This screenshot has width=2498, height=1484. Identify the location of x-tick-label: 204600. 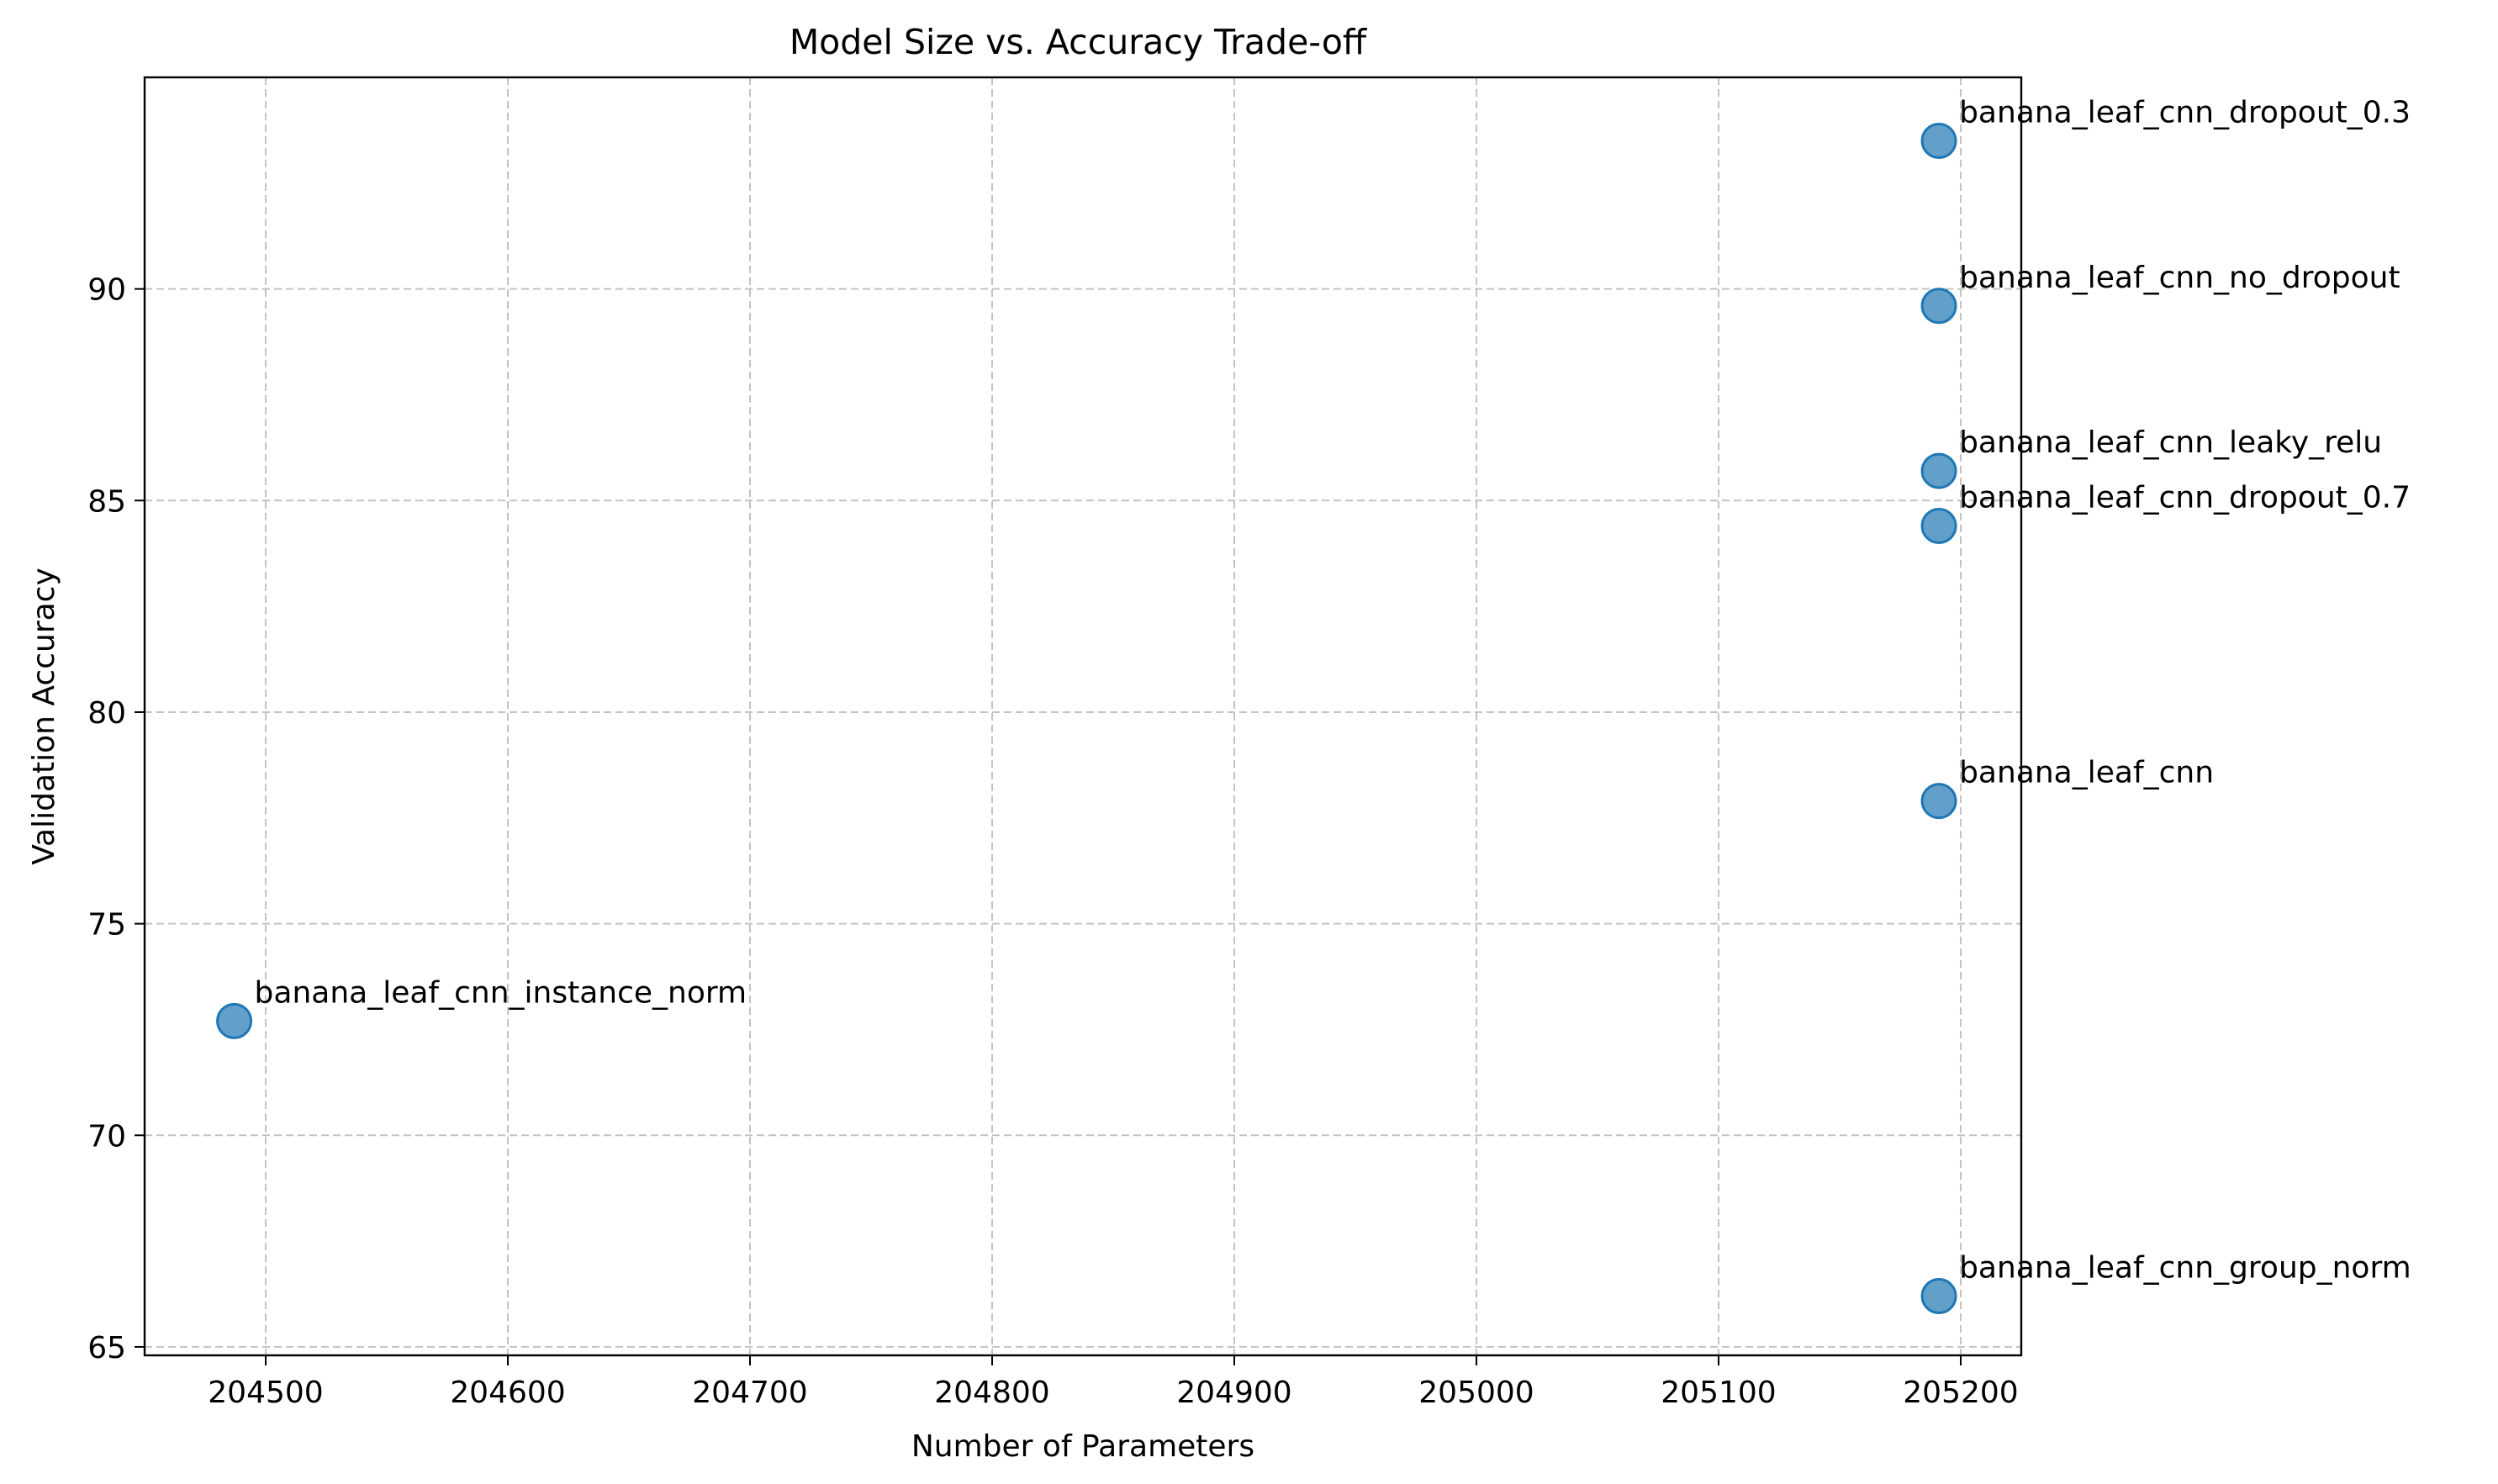
(507, 1393).